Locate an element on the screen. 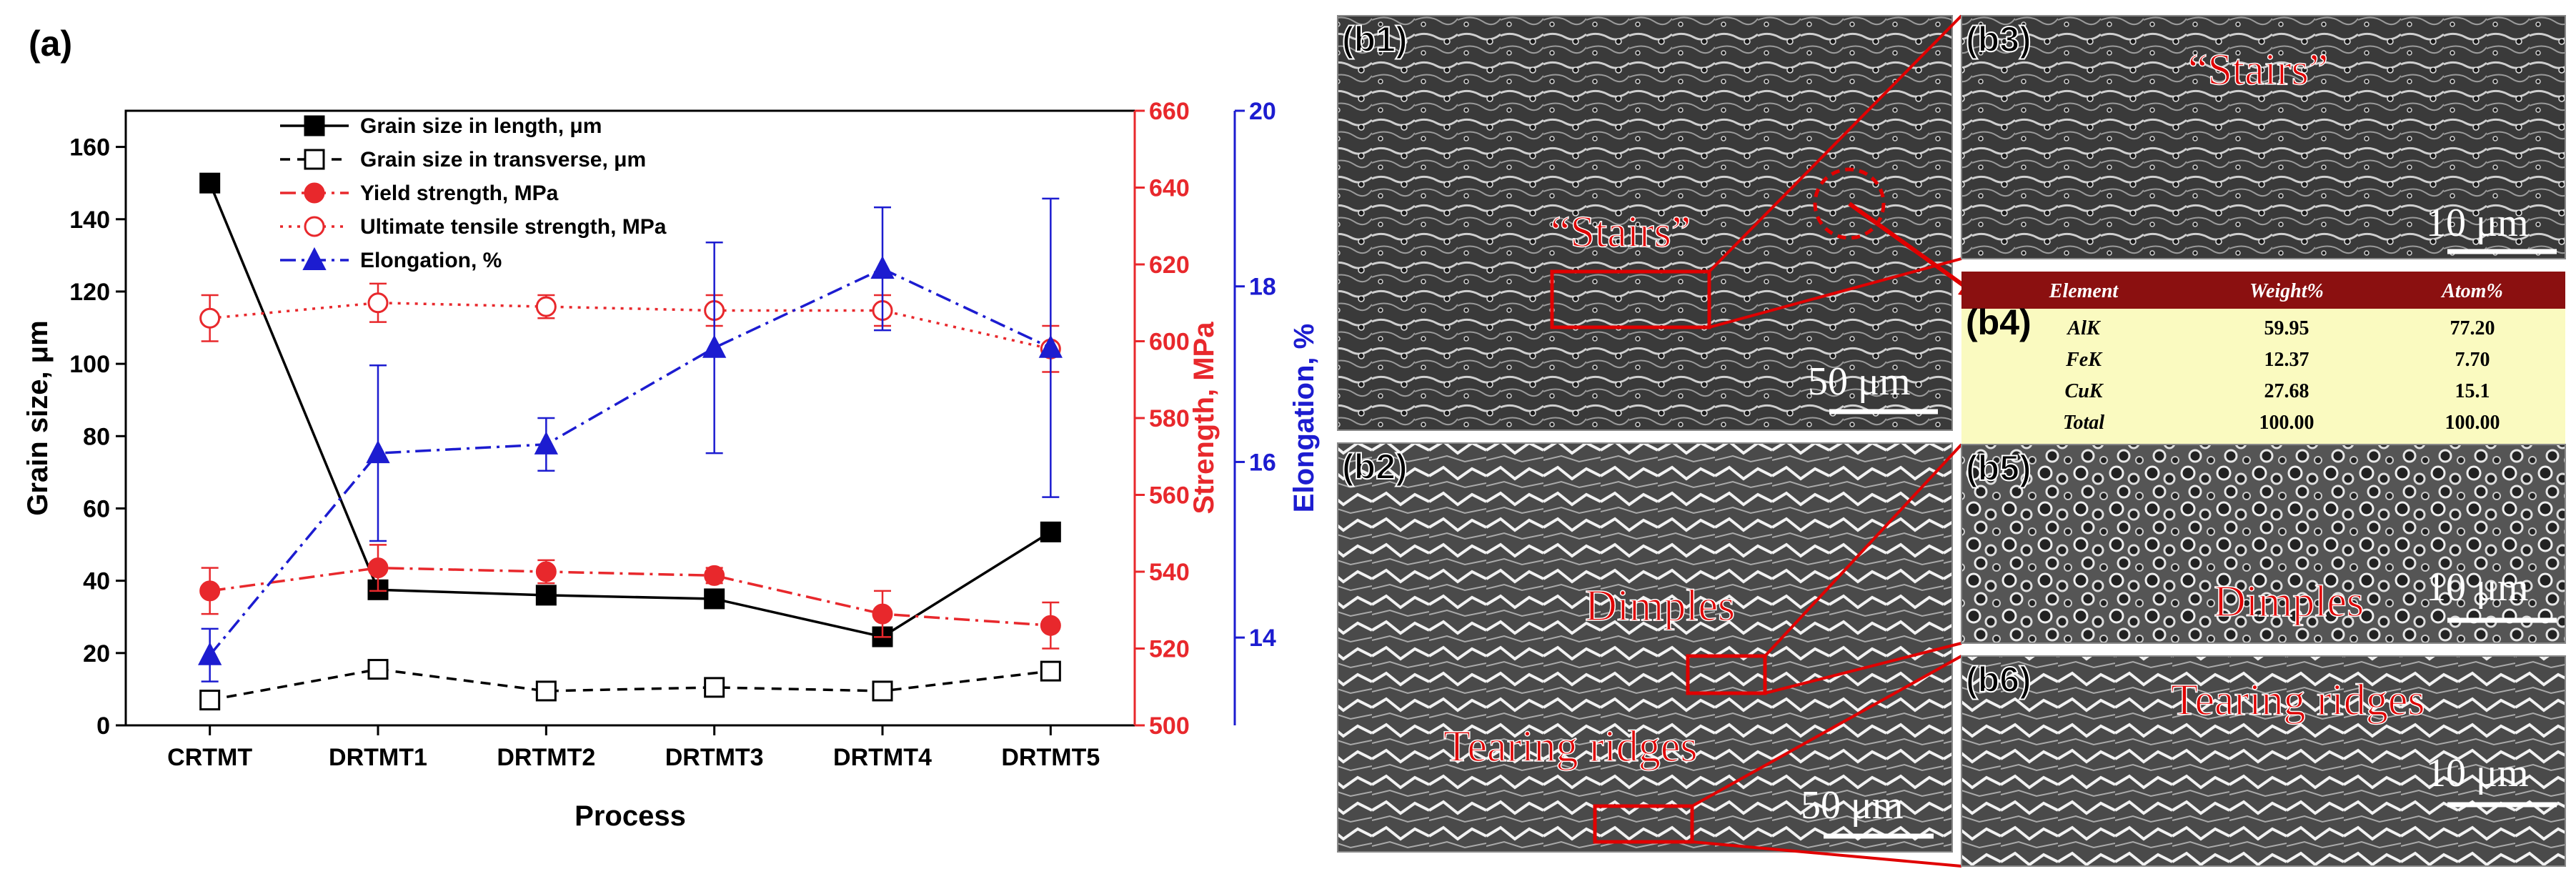 The image size is (2576, 889). x-axis-tick-label: CRTMT is located at coordinates (209, 757).